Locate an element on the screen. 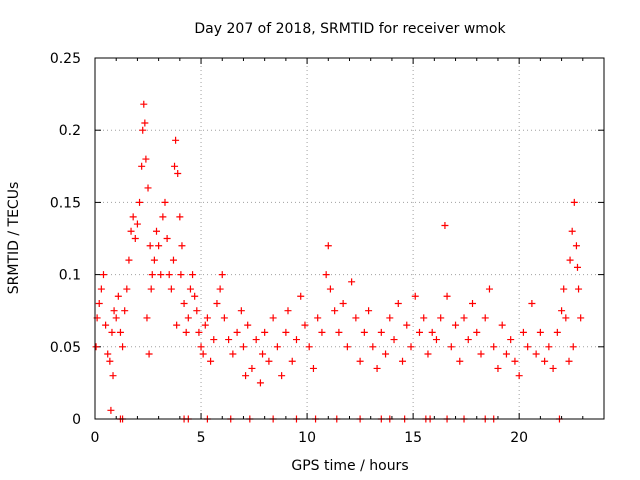  x-tick-label: 15 is located at coordinates (413, 438).